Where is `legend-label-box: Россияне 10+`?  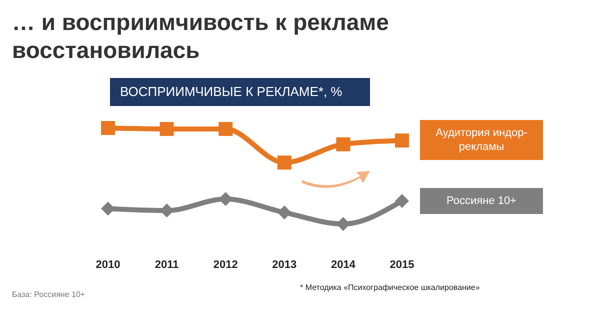
legend-label-box: Россияне 10+ is located at coordinates (481, 201).